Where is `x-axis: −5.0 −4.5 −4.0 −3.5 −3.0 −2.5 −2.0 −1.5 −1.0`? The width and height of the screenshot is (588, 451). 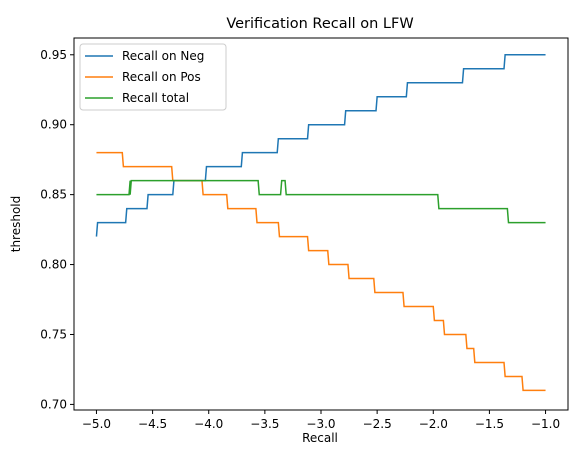
x-axis: −5.0 −4.5 −4.0 −3.5 −3.0 −2.5 −2.0 −1.5 −1.0 is located at coordinates (321, 420).